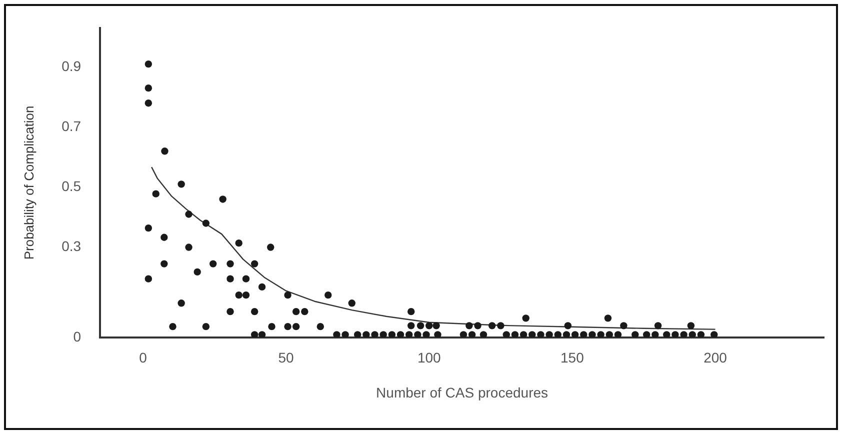  I want to click on x-tick-label: 100, so click(429, 358).